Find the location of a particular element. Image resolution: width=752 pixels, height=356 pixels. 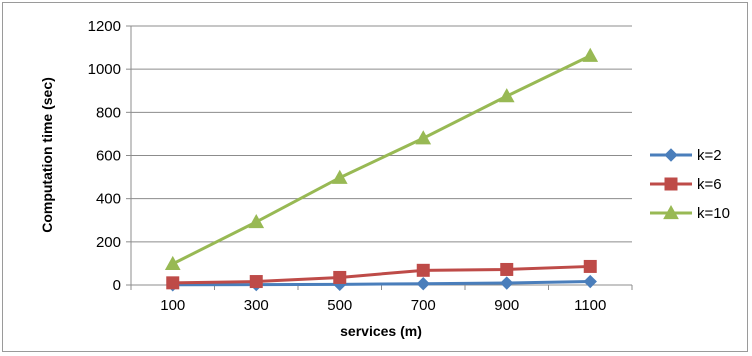

y-axis-title: Computation time (sec) is located at coordinates (47, 155).